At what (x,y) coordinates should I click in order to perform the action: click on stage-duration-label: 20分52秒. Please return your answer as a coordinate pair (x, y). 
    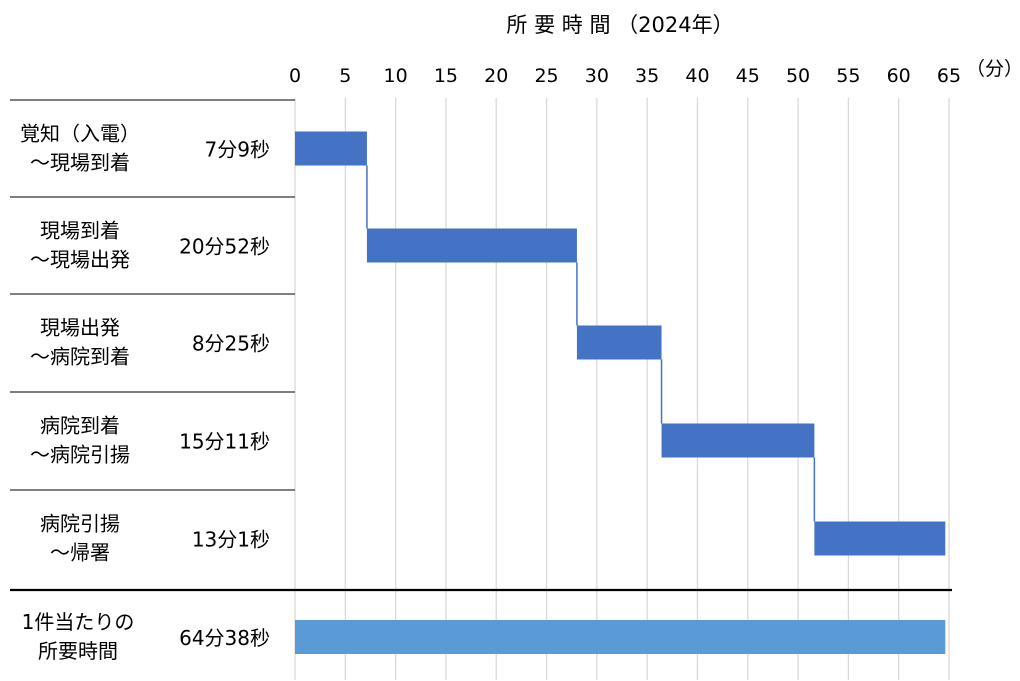
    Looking at the image, I should click on (224, 247).